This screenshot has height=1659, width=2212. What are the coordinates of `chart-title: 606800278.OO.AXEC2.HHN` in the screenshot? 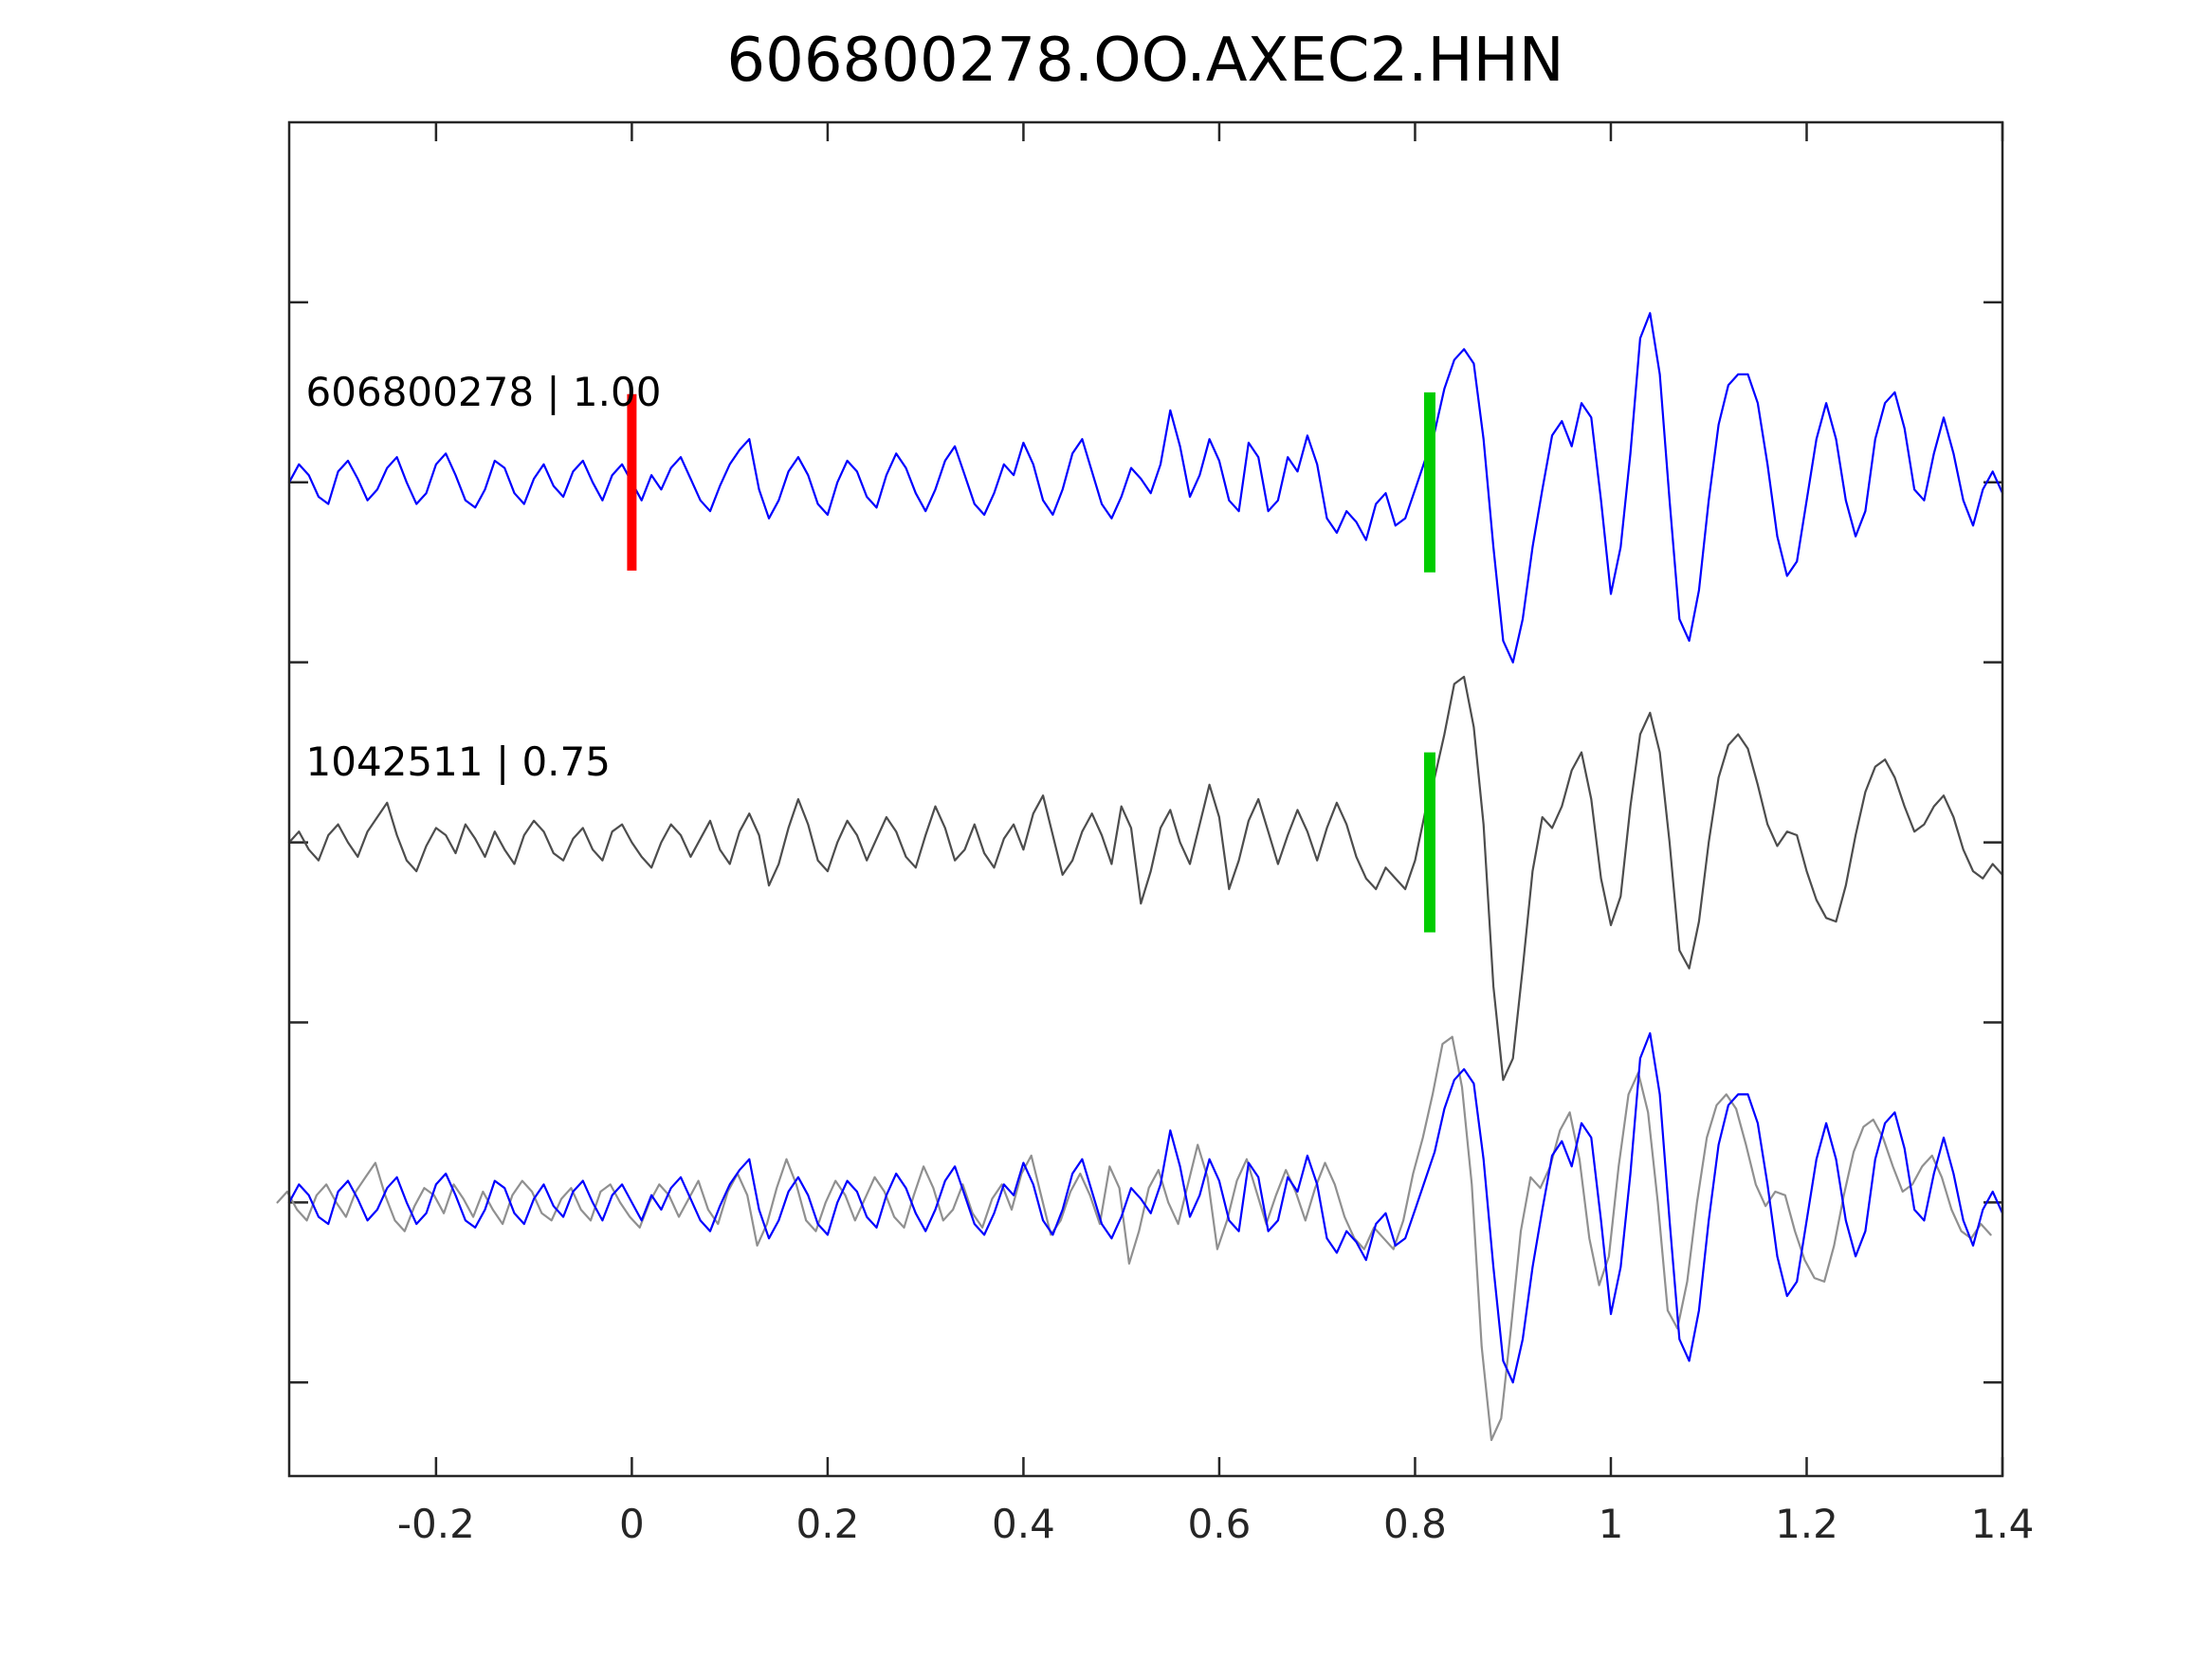 It's located at (1144, 61).